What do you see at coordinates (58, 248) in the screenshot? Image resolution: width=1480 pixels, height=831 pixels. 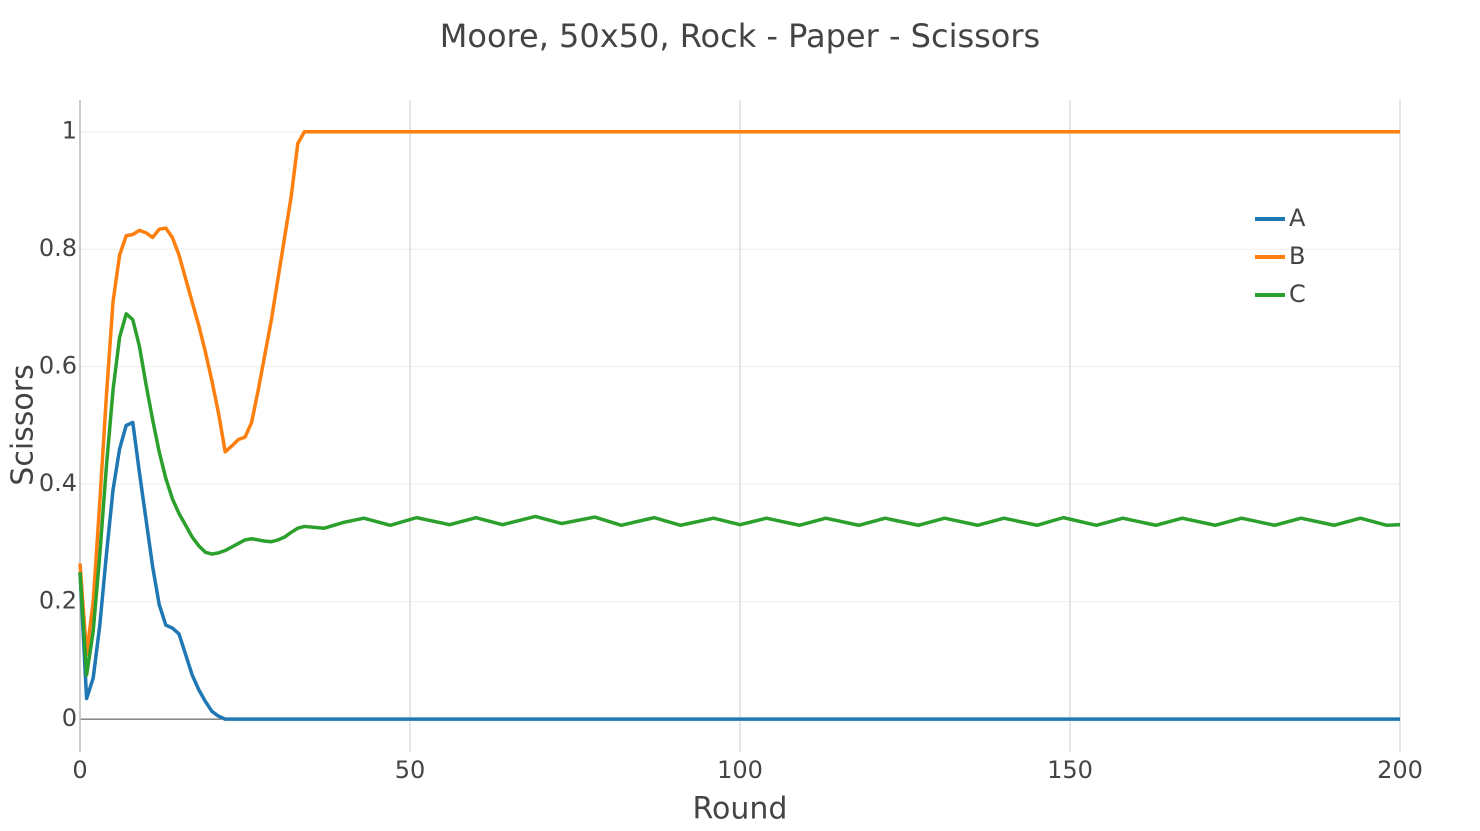 I see `y-tick-label: 0.8` at bounding box center [58, 248].